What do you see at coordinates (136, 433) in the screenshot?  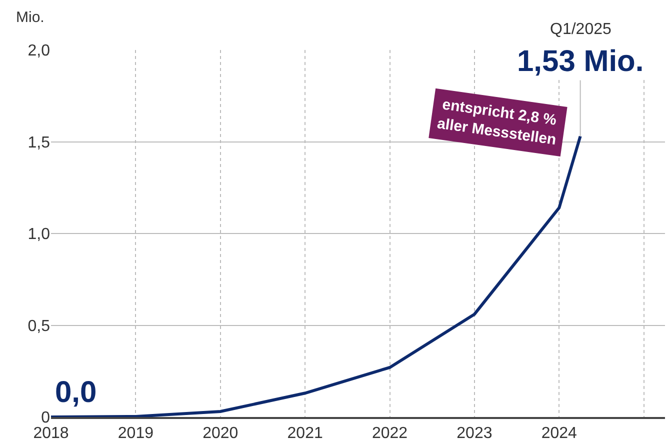 I see `x-tick-label: 2019` at bounding box center [136, 433].